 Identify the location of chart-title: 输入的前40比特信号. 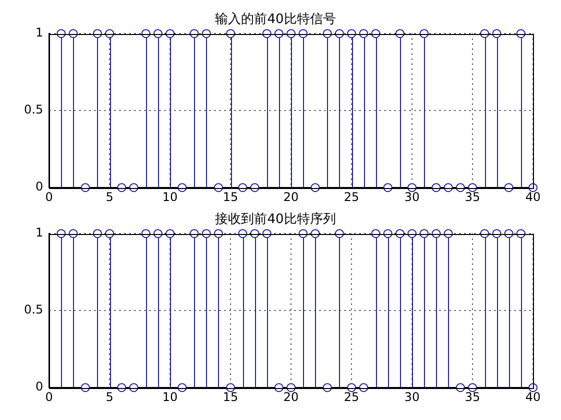
(275, 20).